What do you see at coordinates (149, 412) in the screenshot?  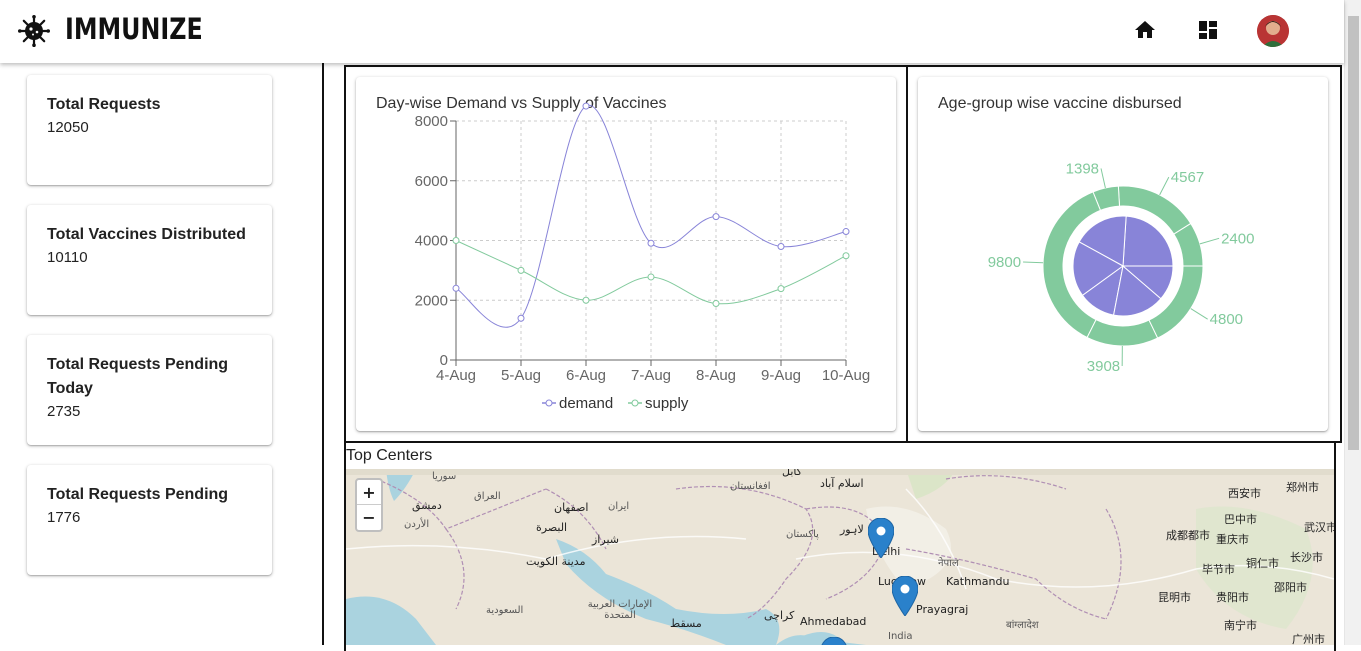 I see `stat-value: 2735` at bounding box center [149, 412].